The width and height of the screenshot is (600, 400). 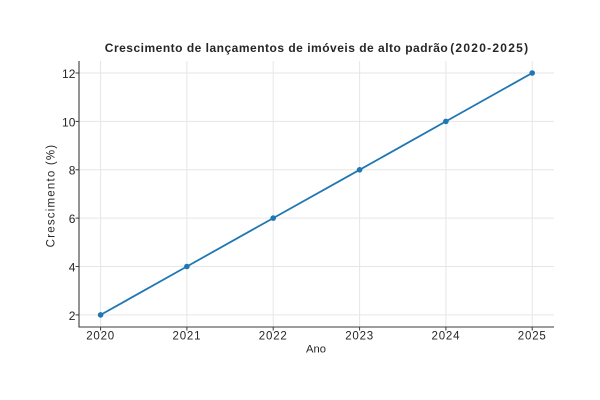 I want to click on svg-text: Crescimento (%), so click(x=52, y=196).